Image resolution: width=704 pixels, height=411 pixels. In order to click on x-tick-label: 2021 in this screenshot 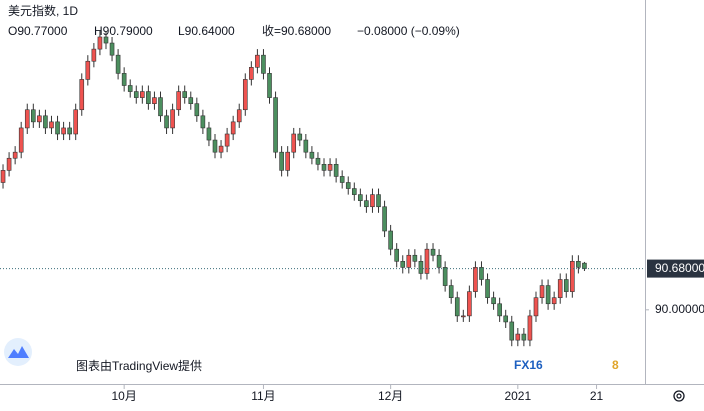, I will do `click(517, 396)`.